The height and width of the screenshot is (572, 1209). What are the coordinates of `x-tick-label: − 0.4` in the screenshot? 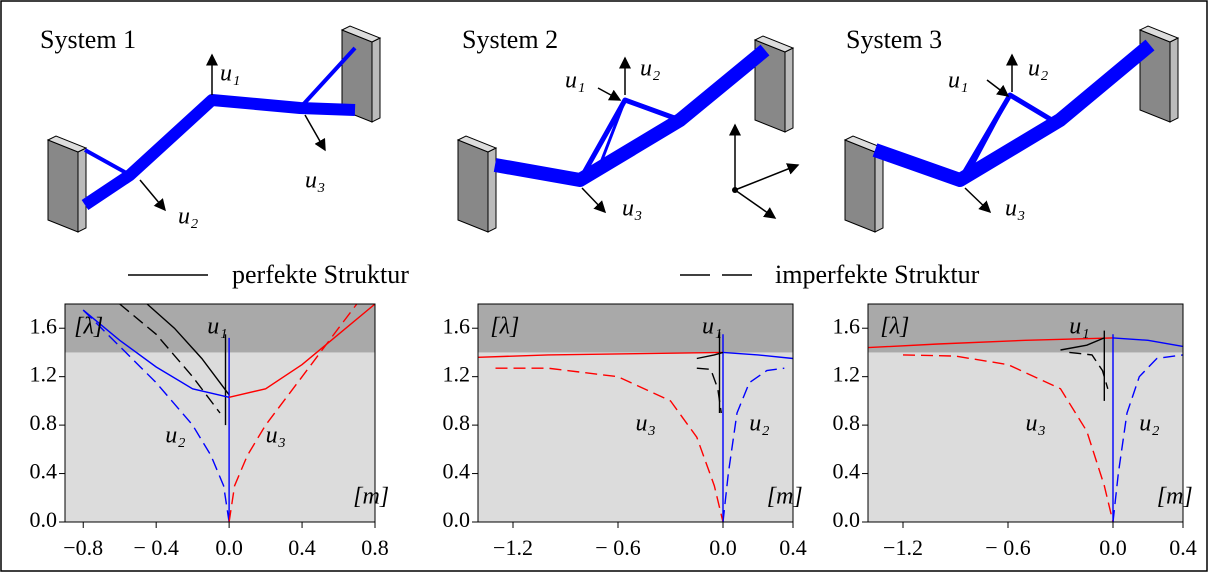 It's located at (155, 547).